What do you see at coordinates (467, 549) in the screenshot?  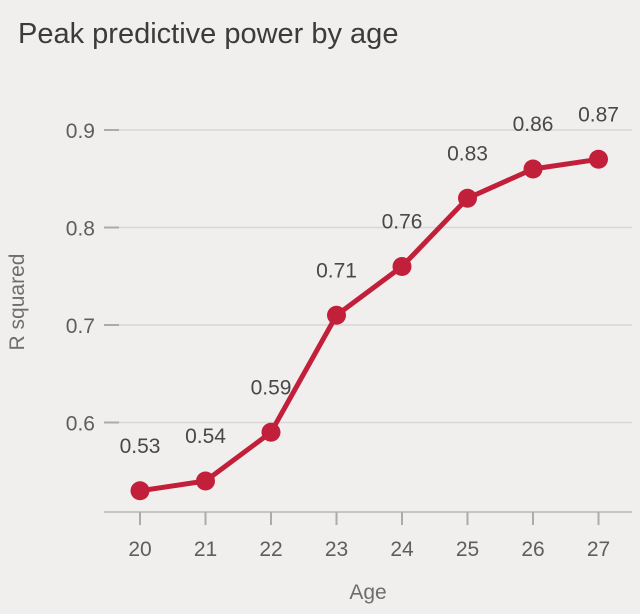 I see `x-tick-label: 25` at bounding box center [467, 549].